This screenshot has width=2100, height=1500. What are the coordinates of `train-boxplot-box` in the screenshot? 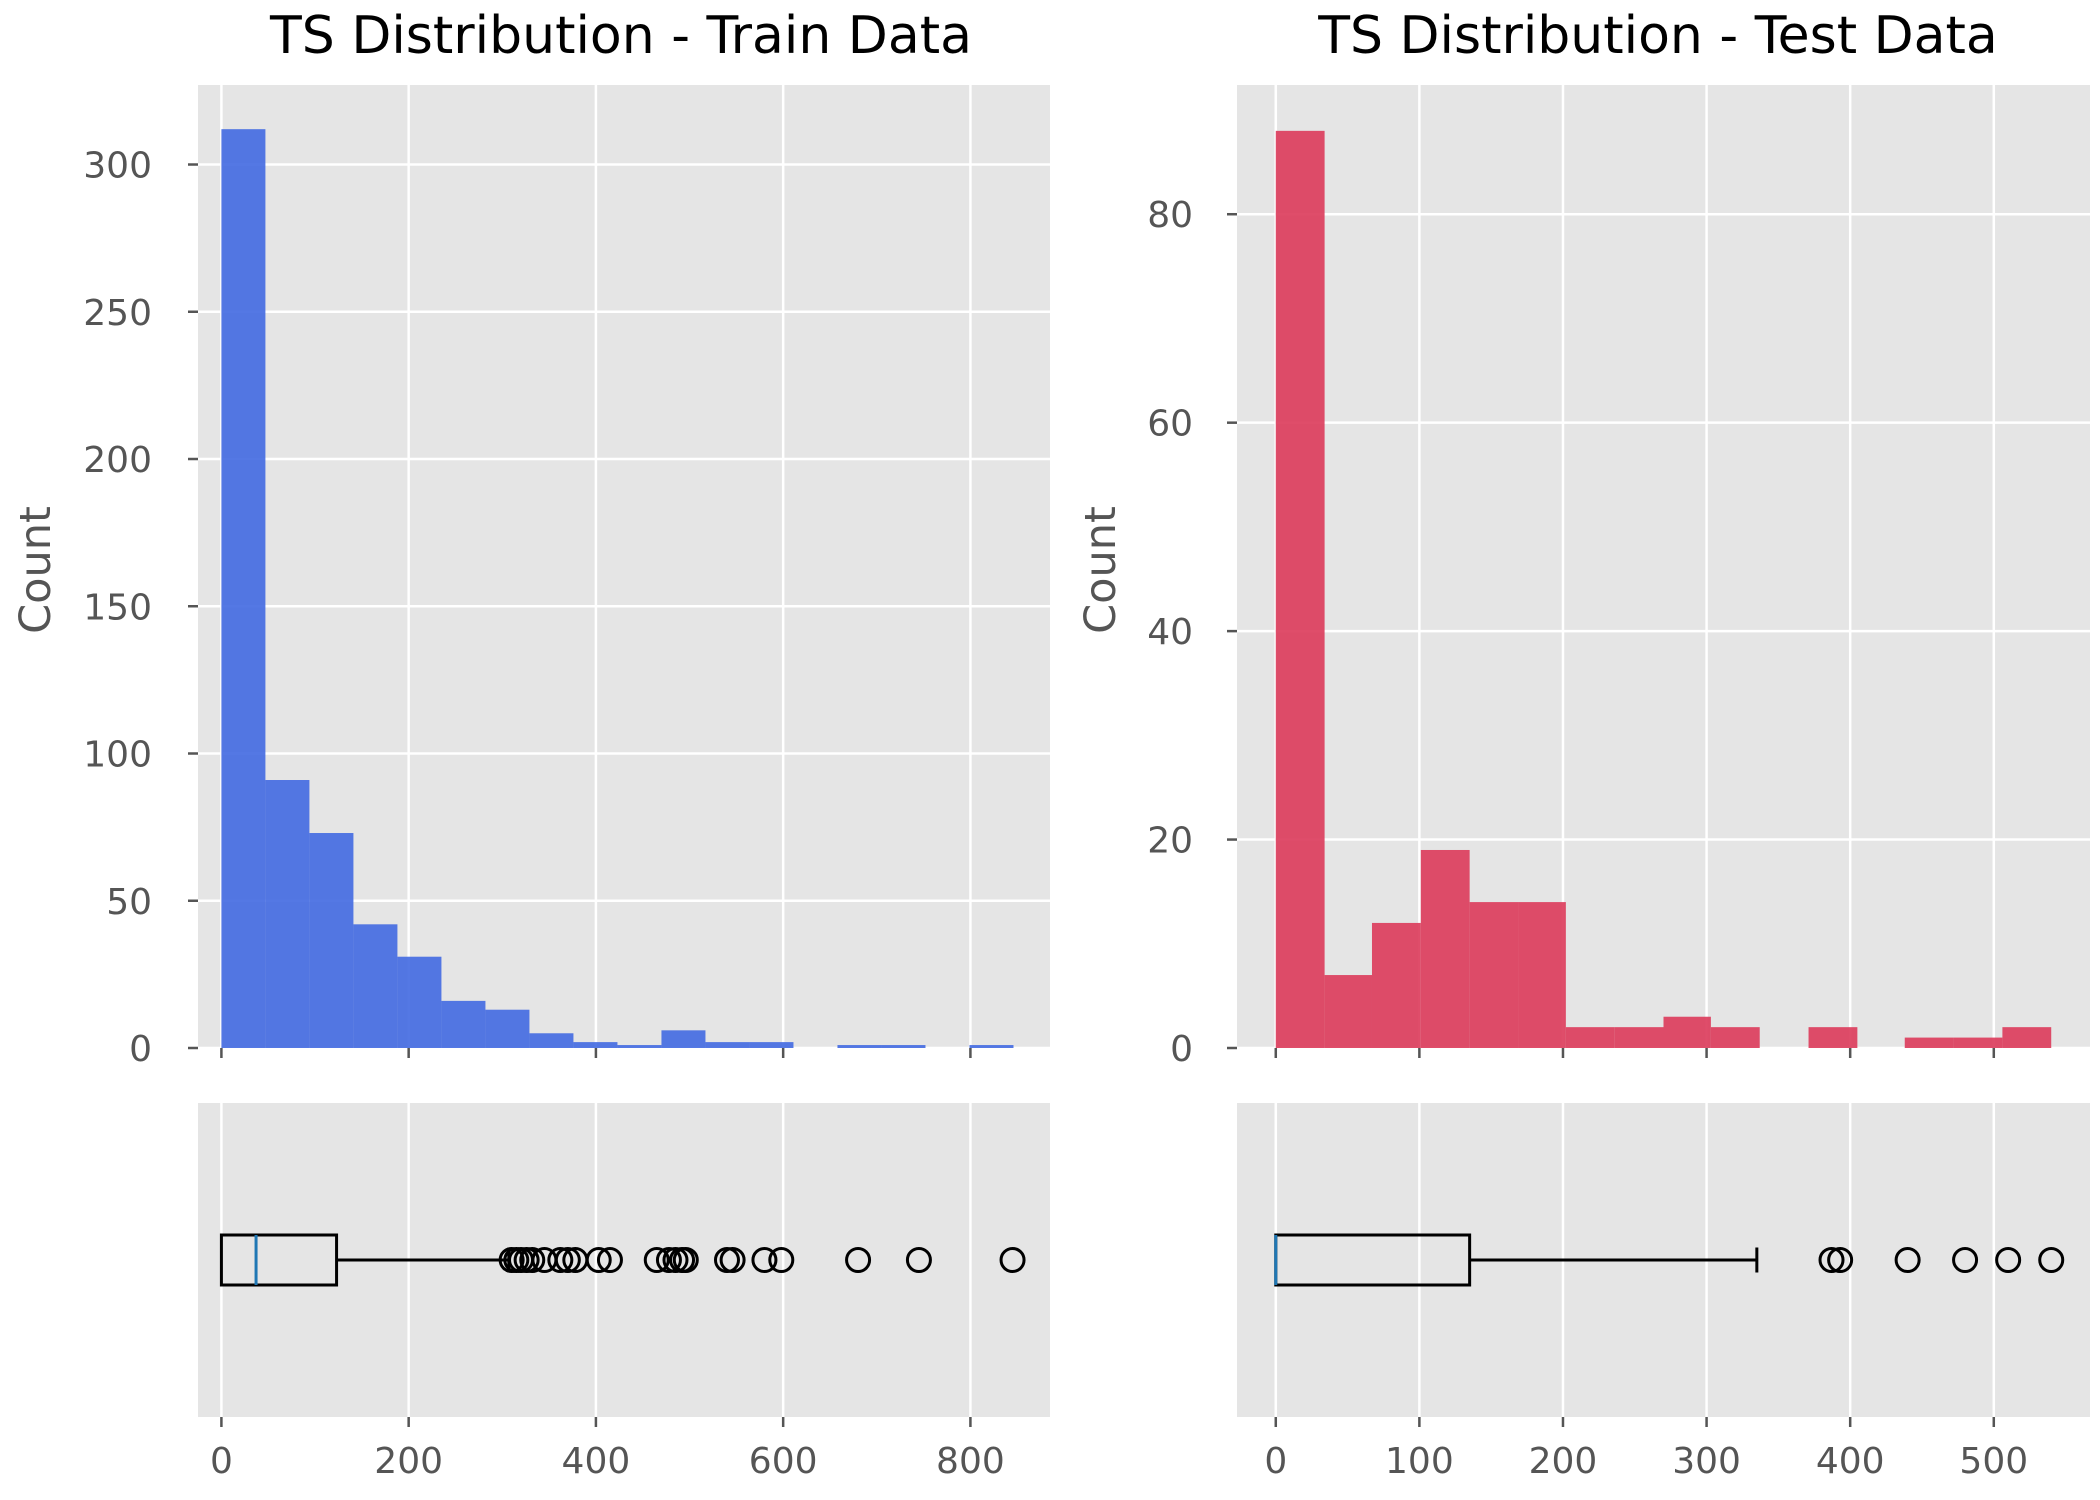 It's located at (279, 1260).